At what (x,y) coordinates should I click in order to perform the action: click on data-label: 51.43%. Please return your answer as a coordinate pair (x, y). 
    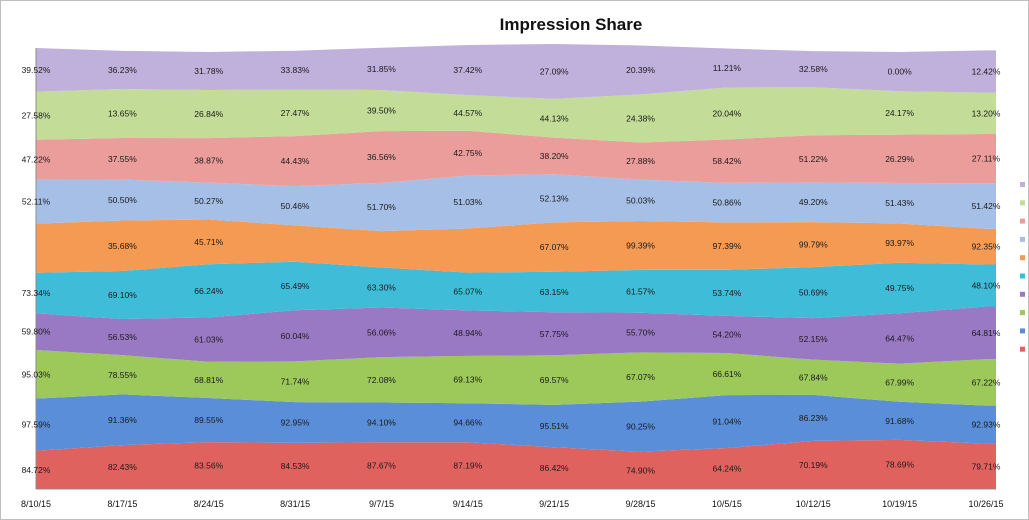
    Looking at the image, I should click on (899, 203).